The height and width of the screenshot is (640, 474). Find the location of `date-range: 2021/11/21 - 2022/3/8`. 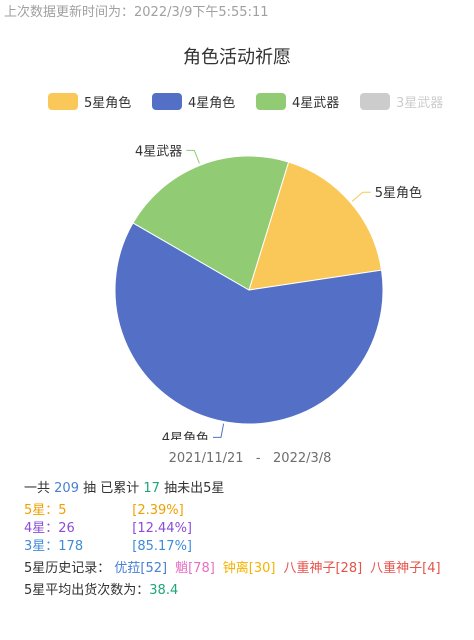

date-range: 2021/11/21 - 2022/3/8 is located at coordinates (237, 458).